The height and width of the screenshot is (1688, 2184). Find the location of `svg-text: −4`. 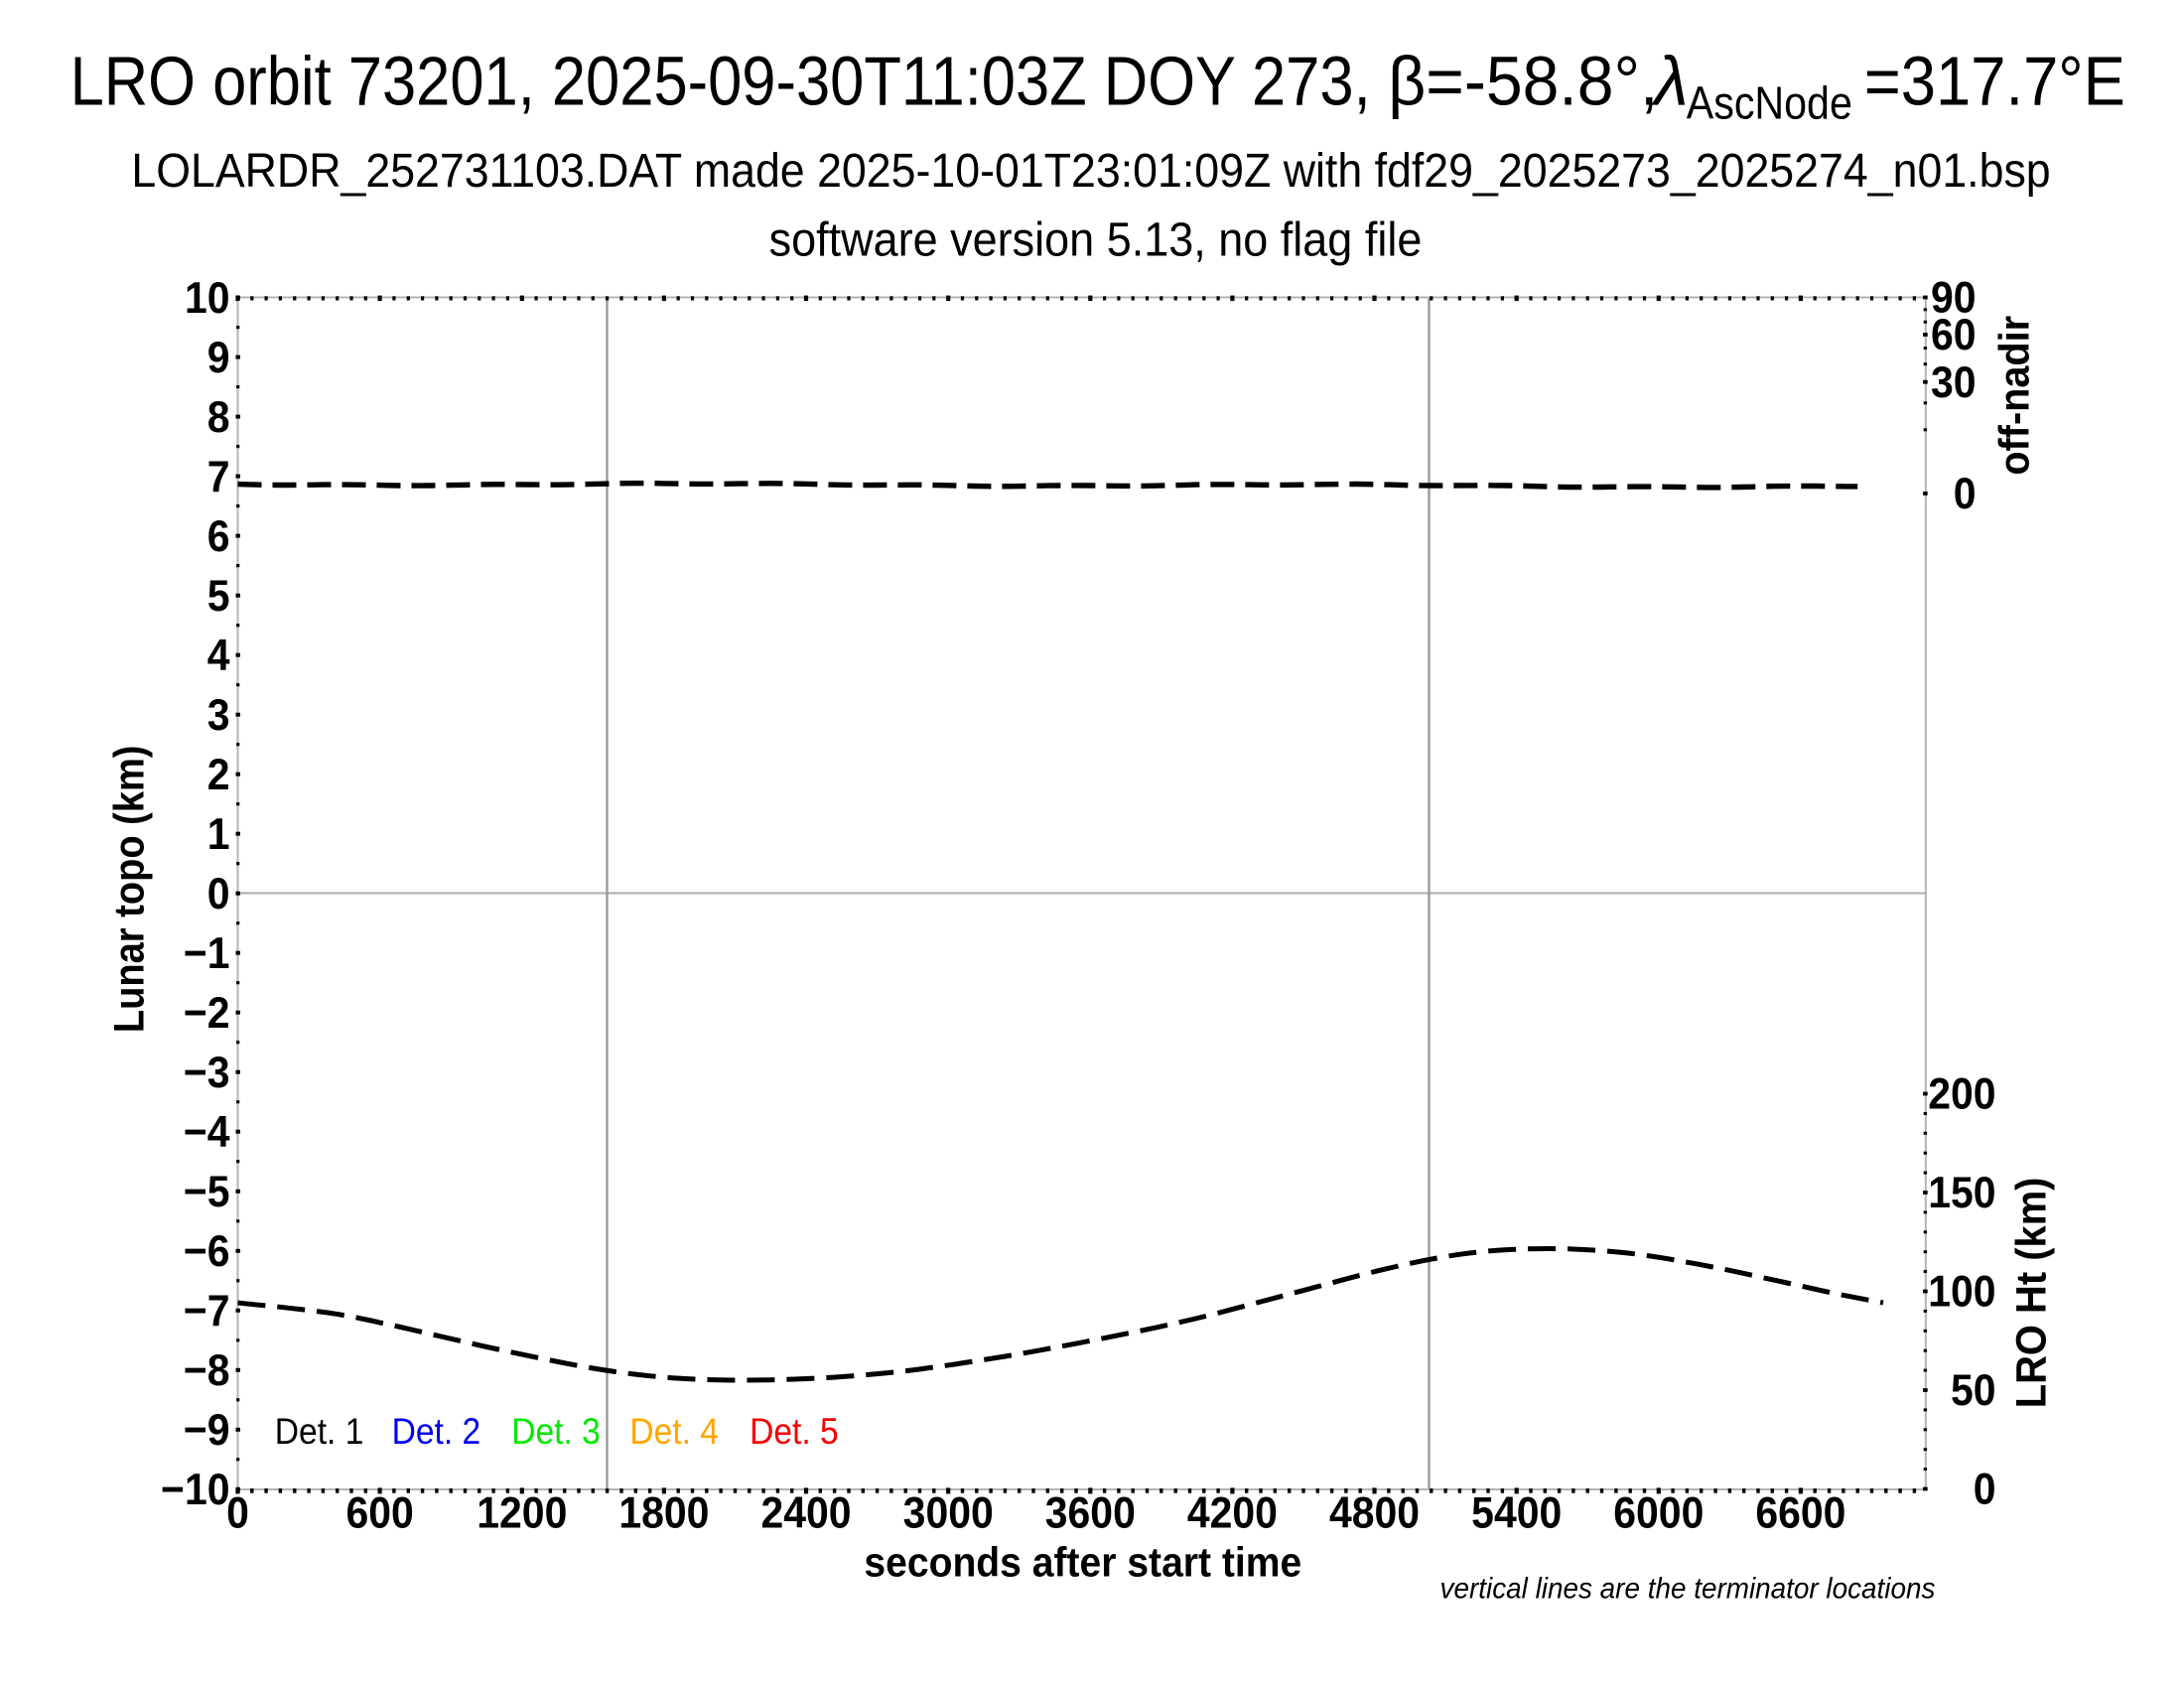

svg-text: −4 is located at coordinates (207, 1132).